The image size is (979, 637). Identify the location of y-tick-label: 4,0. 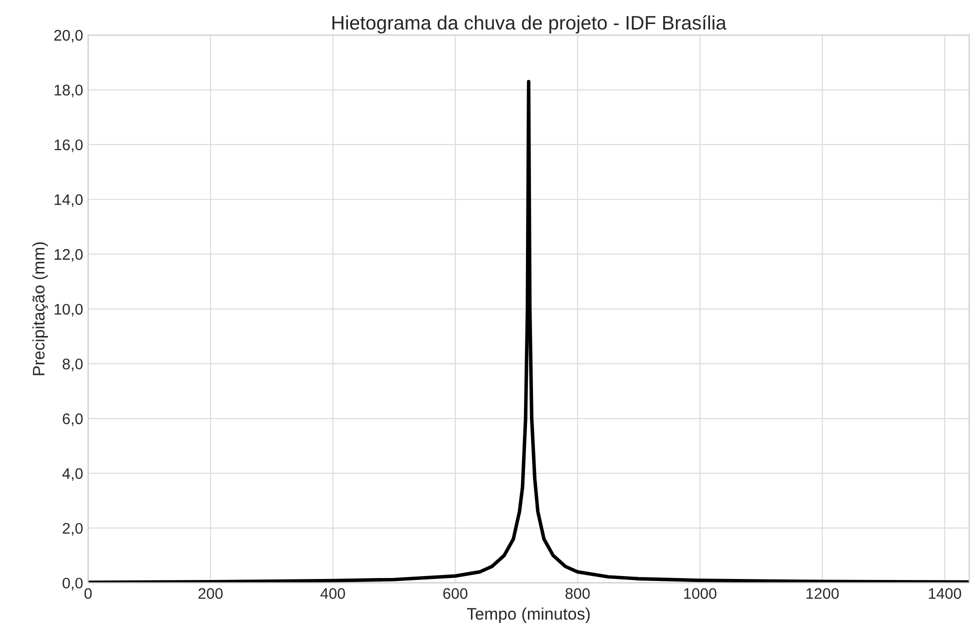
(72, 474).